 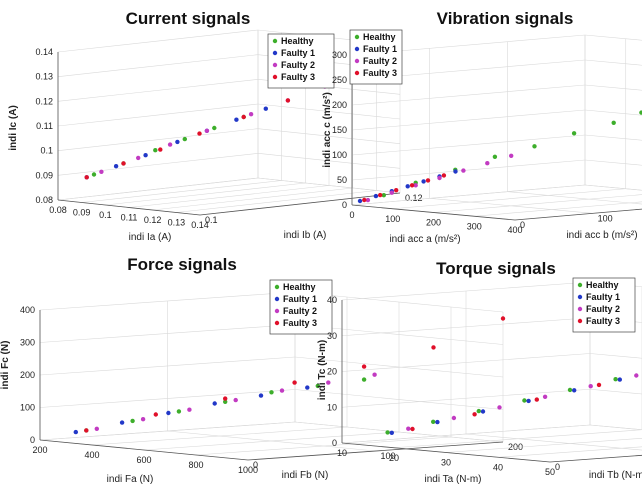 I want to click on x-tick-label: 0.13, so click(x=177, y=223).